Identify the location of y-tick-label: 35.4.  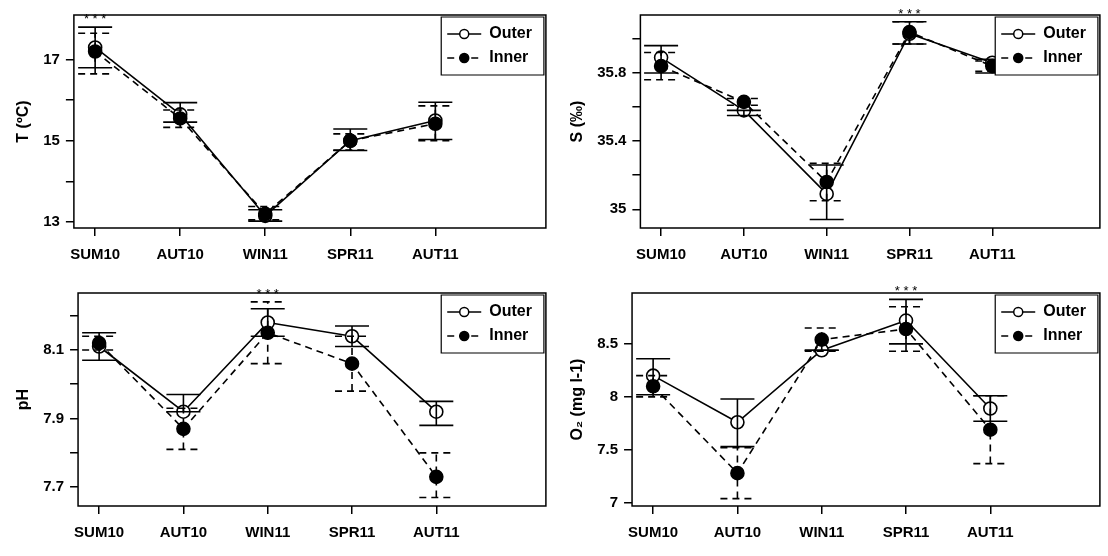
(612, 140).